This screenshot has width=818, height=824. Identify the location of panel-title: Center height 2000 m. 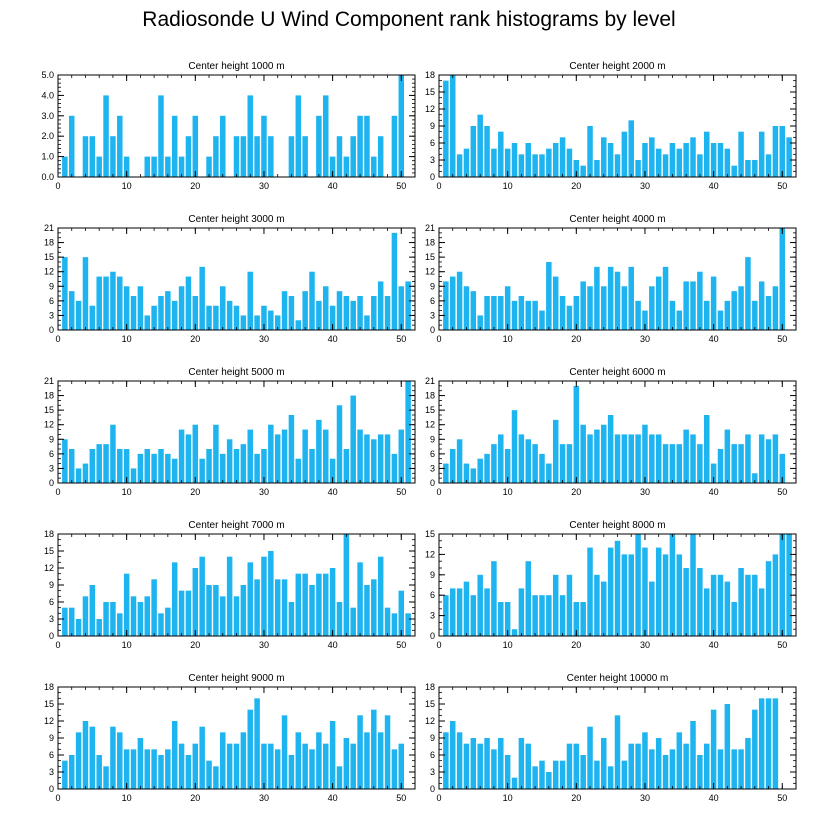
(617, 66).